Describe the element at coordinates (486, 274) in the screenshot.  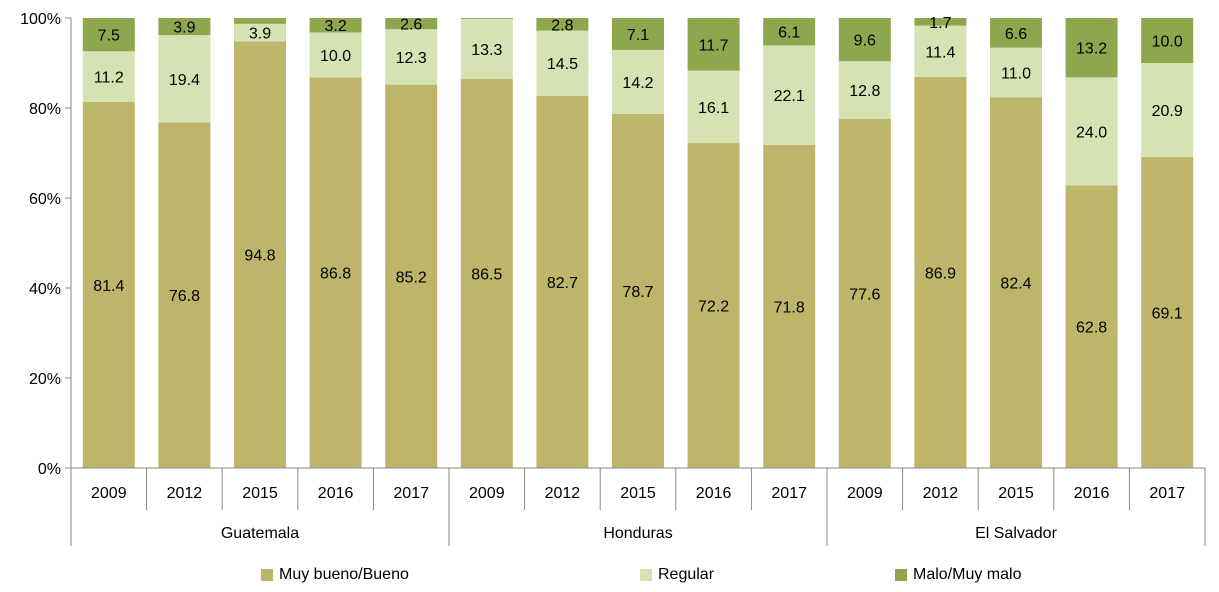
I see `data-label: 86.5` at that location.